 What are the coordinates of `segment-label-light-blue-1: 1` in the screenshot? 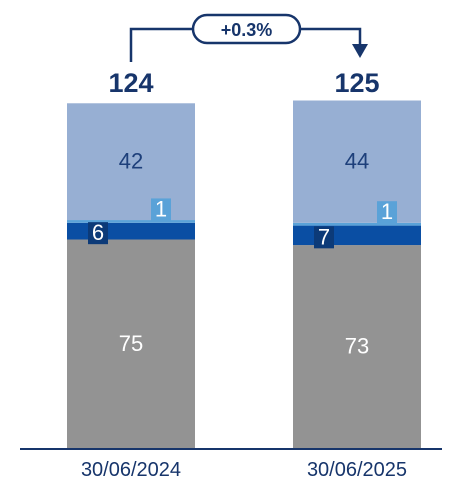 It's located at (161, 208).